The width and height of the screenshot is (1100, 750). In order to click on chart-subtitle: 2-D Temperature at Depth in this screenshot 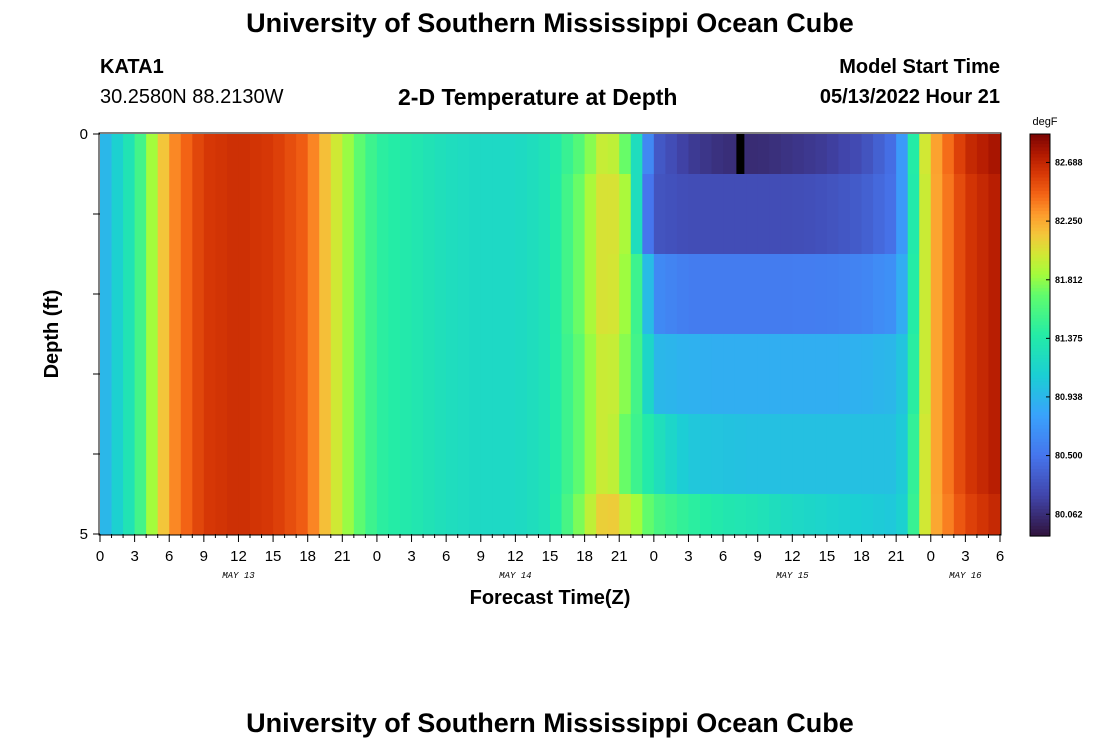, I will do `click(538, 97)`.